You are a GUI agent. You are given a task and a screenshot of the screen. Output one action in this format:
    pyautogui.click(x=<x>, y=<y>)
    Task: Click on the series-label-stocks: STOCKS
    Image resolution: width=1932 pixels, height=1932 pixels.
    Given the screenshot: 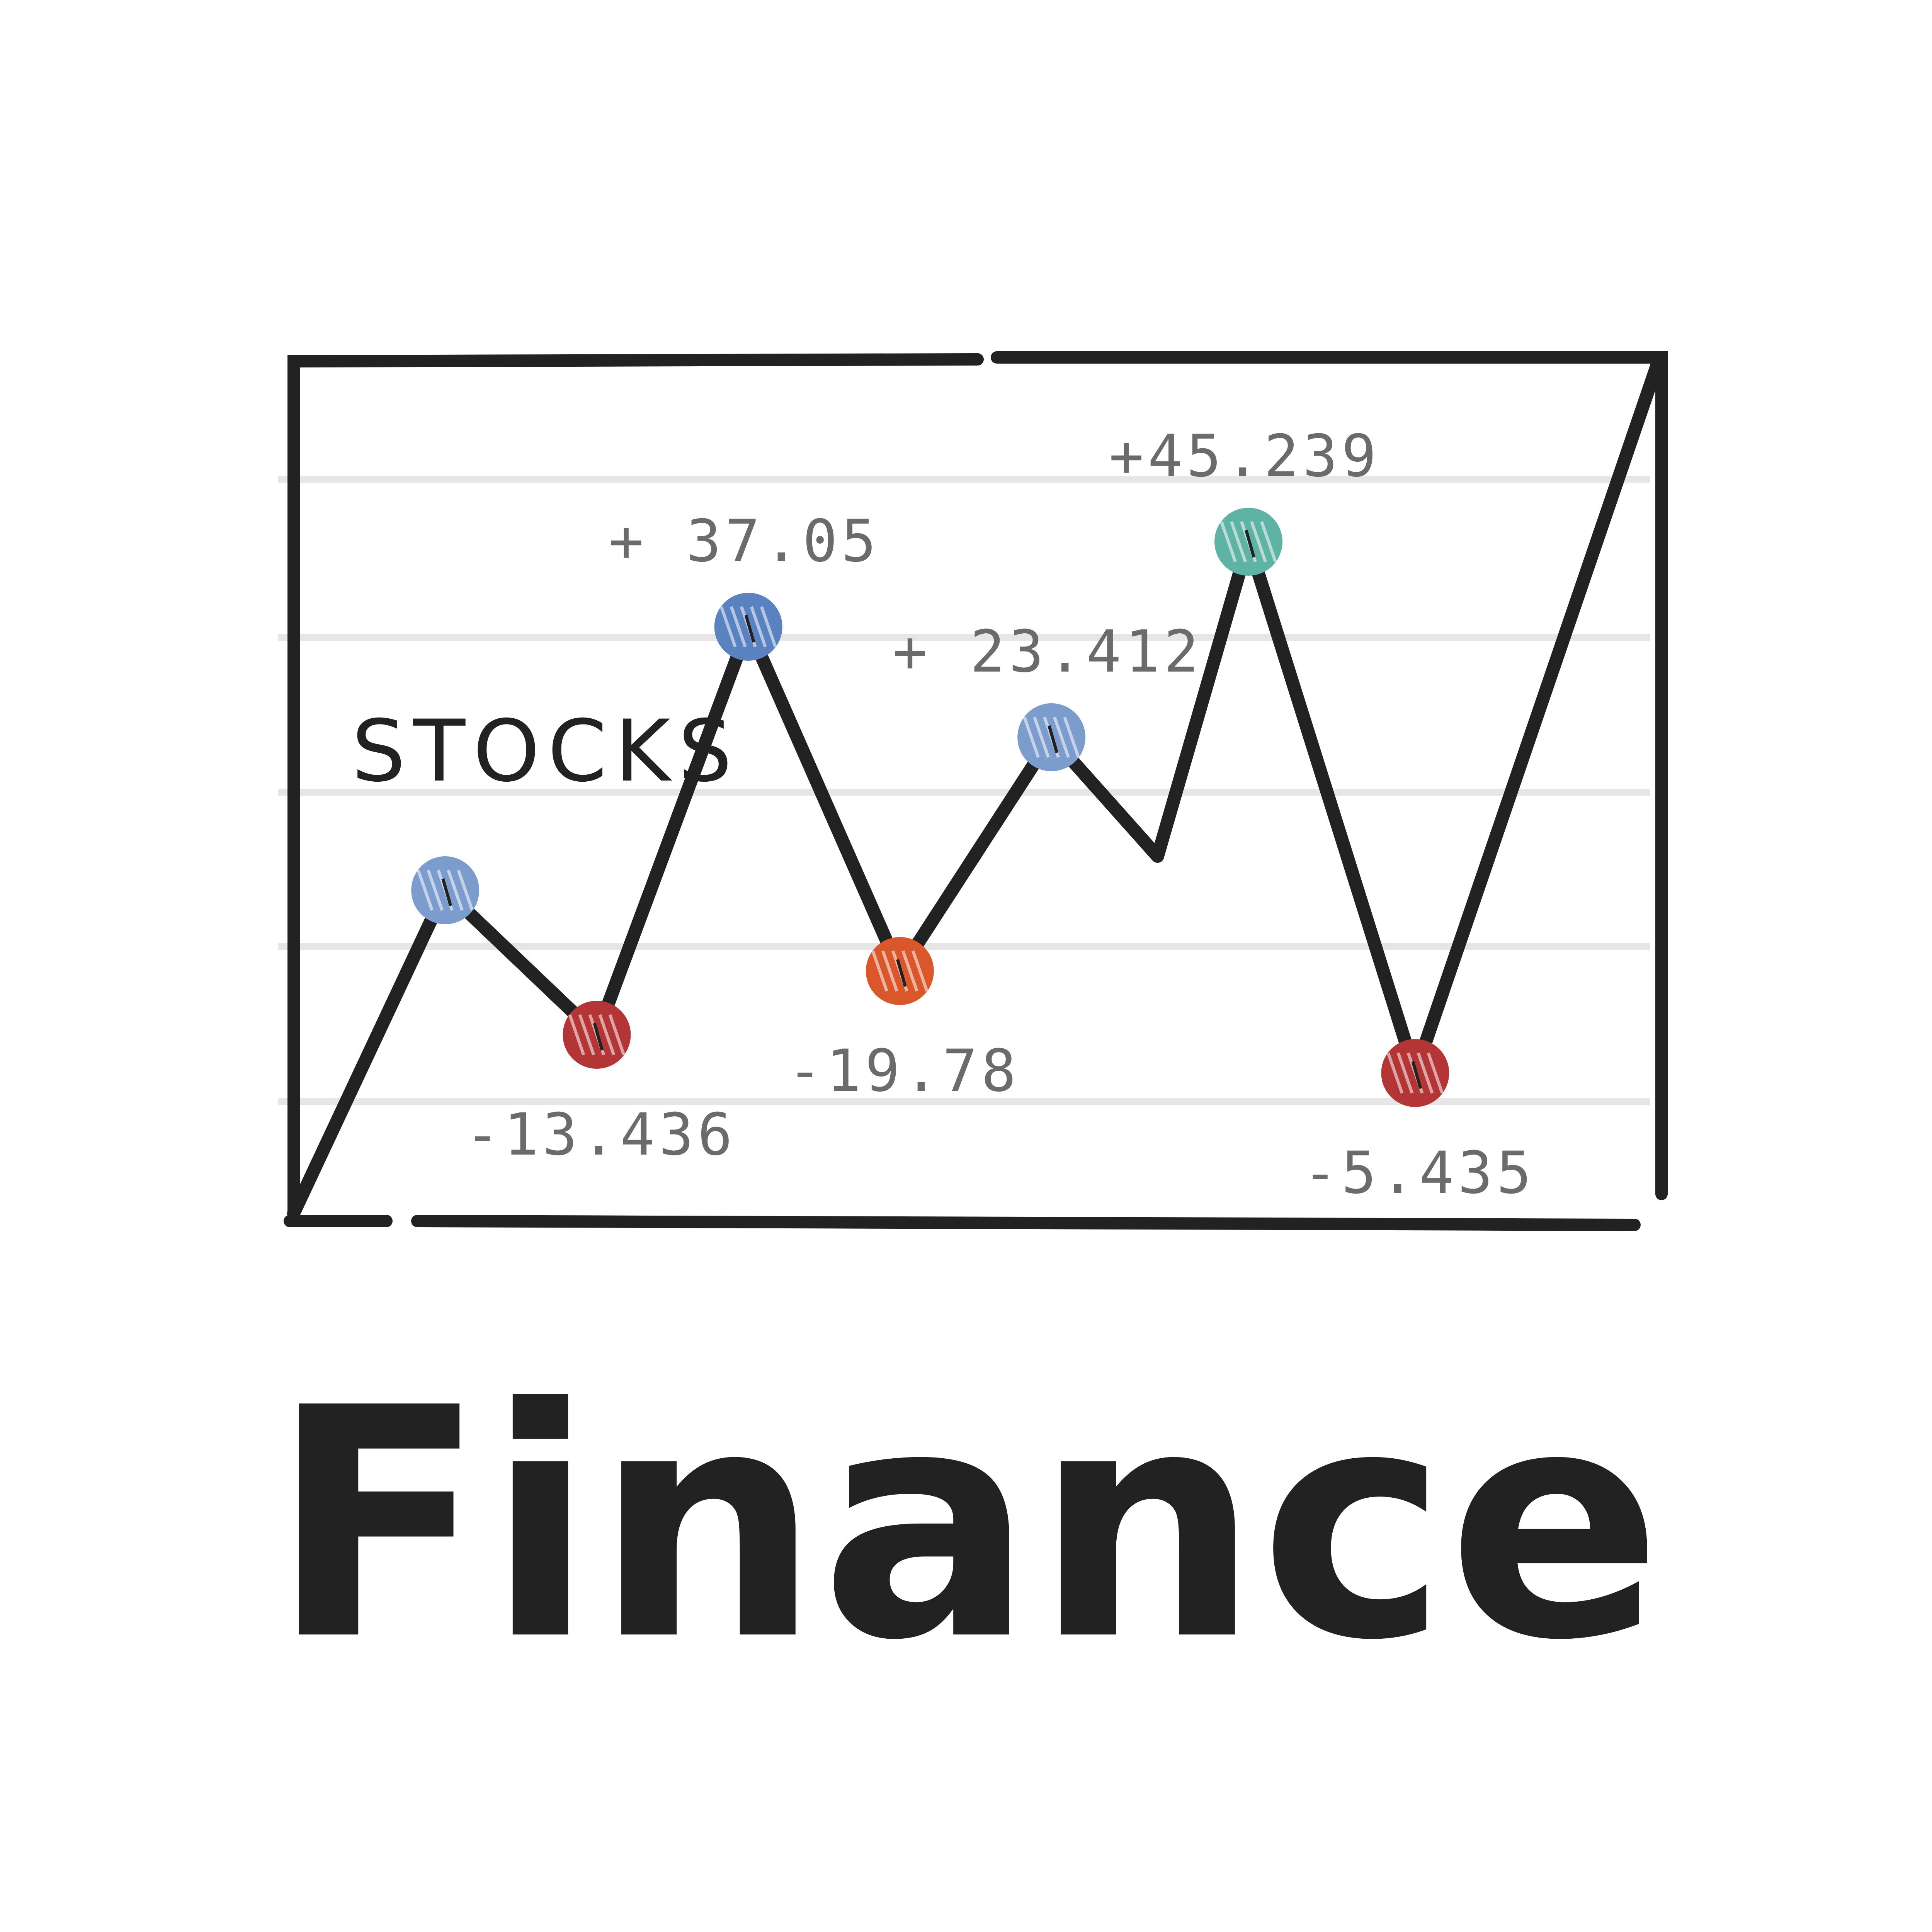 What is the action you would take?
    pyautogui.click(x=546, y=752)
    